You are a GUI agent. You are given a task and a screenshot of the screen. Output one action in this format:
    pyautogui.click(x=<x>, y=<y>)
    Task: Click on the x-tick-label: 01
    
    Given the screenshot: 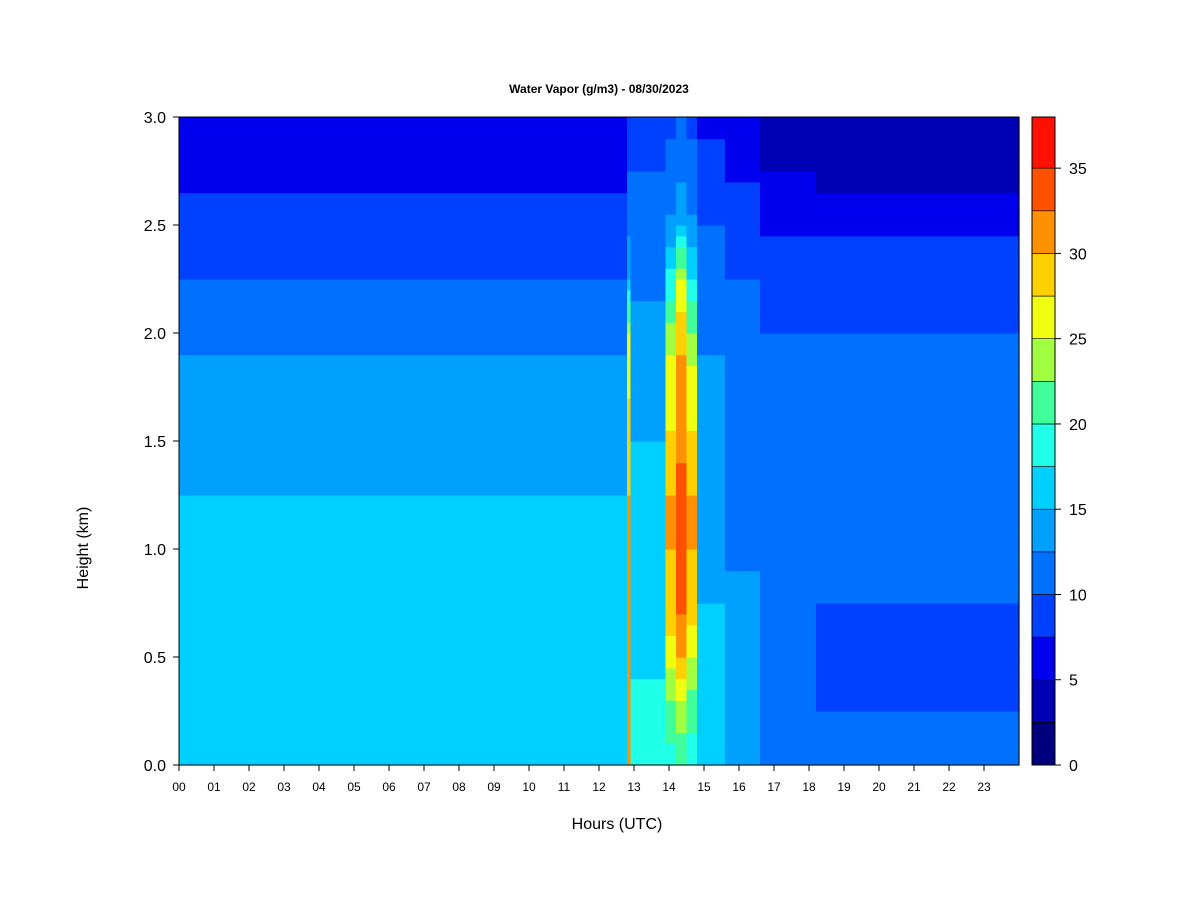 What is the action you would take?
    pyautogui.click(x=214, y=787)
    